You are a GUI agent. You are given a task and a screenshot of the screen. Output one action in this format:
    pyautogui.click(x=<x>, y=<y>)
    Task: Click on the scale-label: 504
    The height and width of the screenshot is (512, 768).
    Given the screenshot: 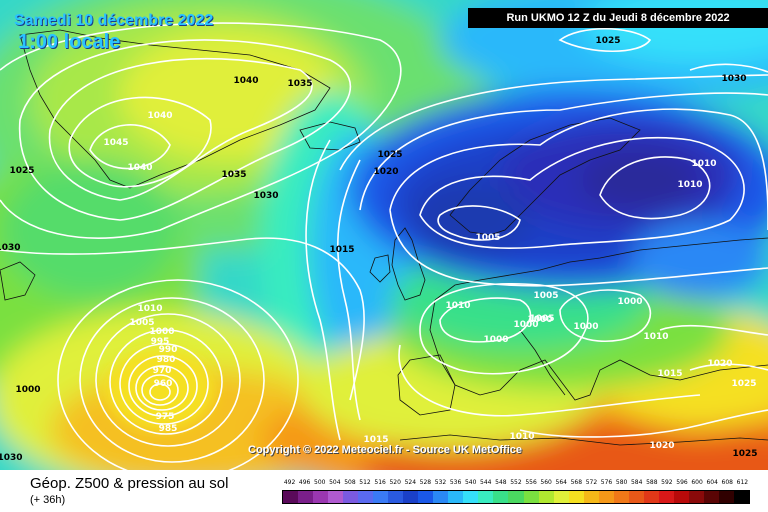 What is the action you would take?
    pyautogui.click(x=335, y=482)
    